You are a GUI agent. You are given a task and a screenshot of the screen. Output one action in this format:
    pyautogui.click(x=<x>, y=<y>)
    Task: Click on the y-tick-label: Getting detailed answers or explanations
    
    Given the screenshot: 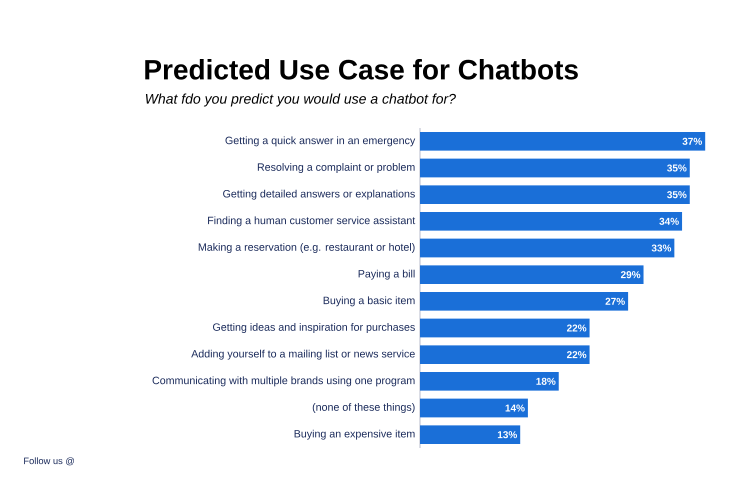 What is the action you would take?
    pyautogui.click(x=319, y=195)
    